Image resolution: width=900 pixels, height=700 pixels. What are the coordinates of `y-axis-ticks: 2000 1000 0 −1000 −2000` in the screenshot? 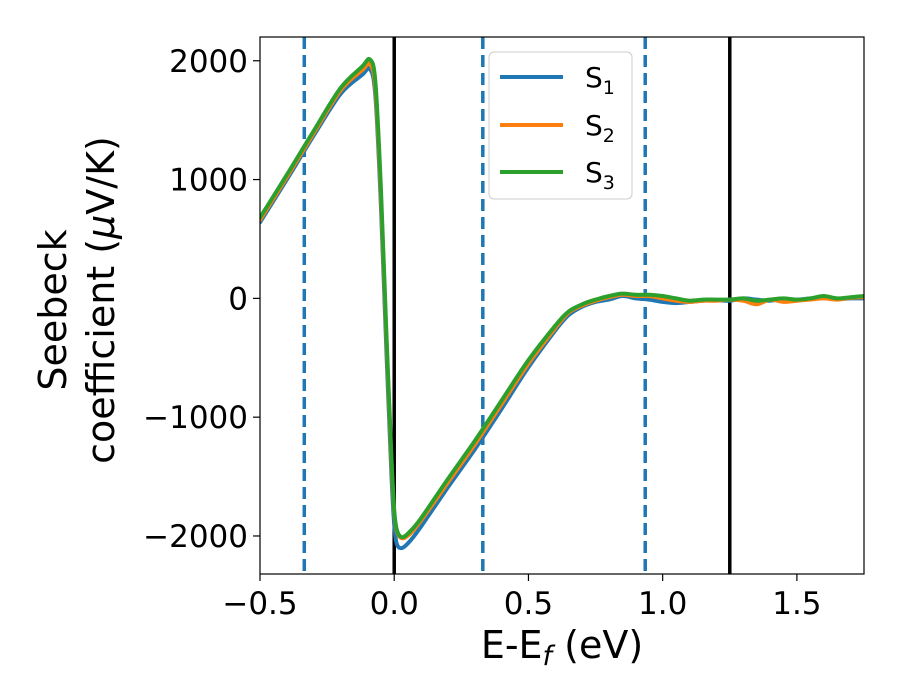 It's located at (201, 299).